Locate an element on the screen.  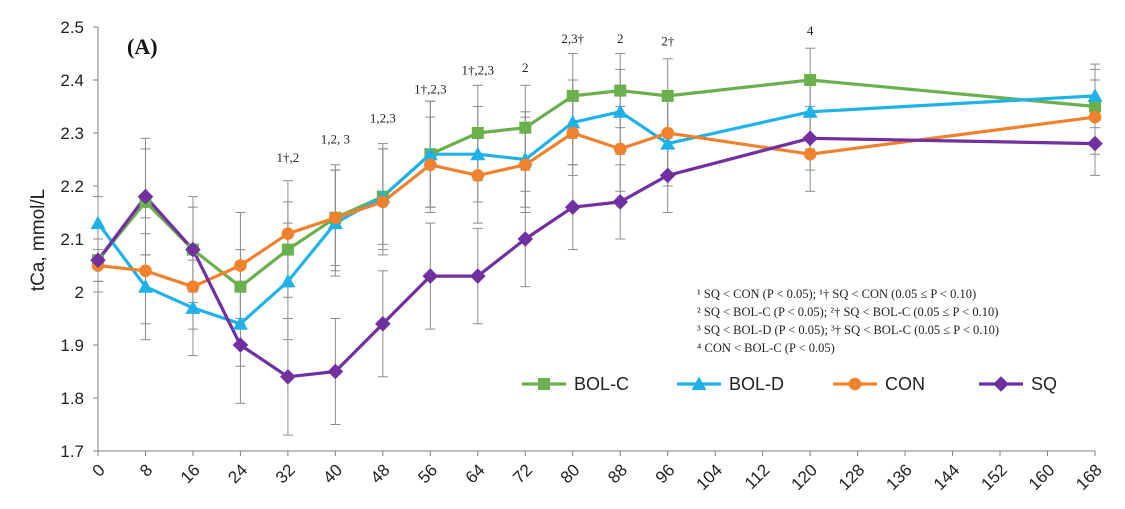
x-tick-label: 104 is located at coordinates (709, 476).